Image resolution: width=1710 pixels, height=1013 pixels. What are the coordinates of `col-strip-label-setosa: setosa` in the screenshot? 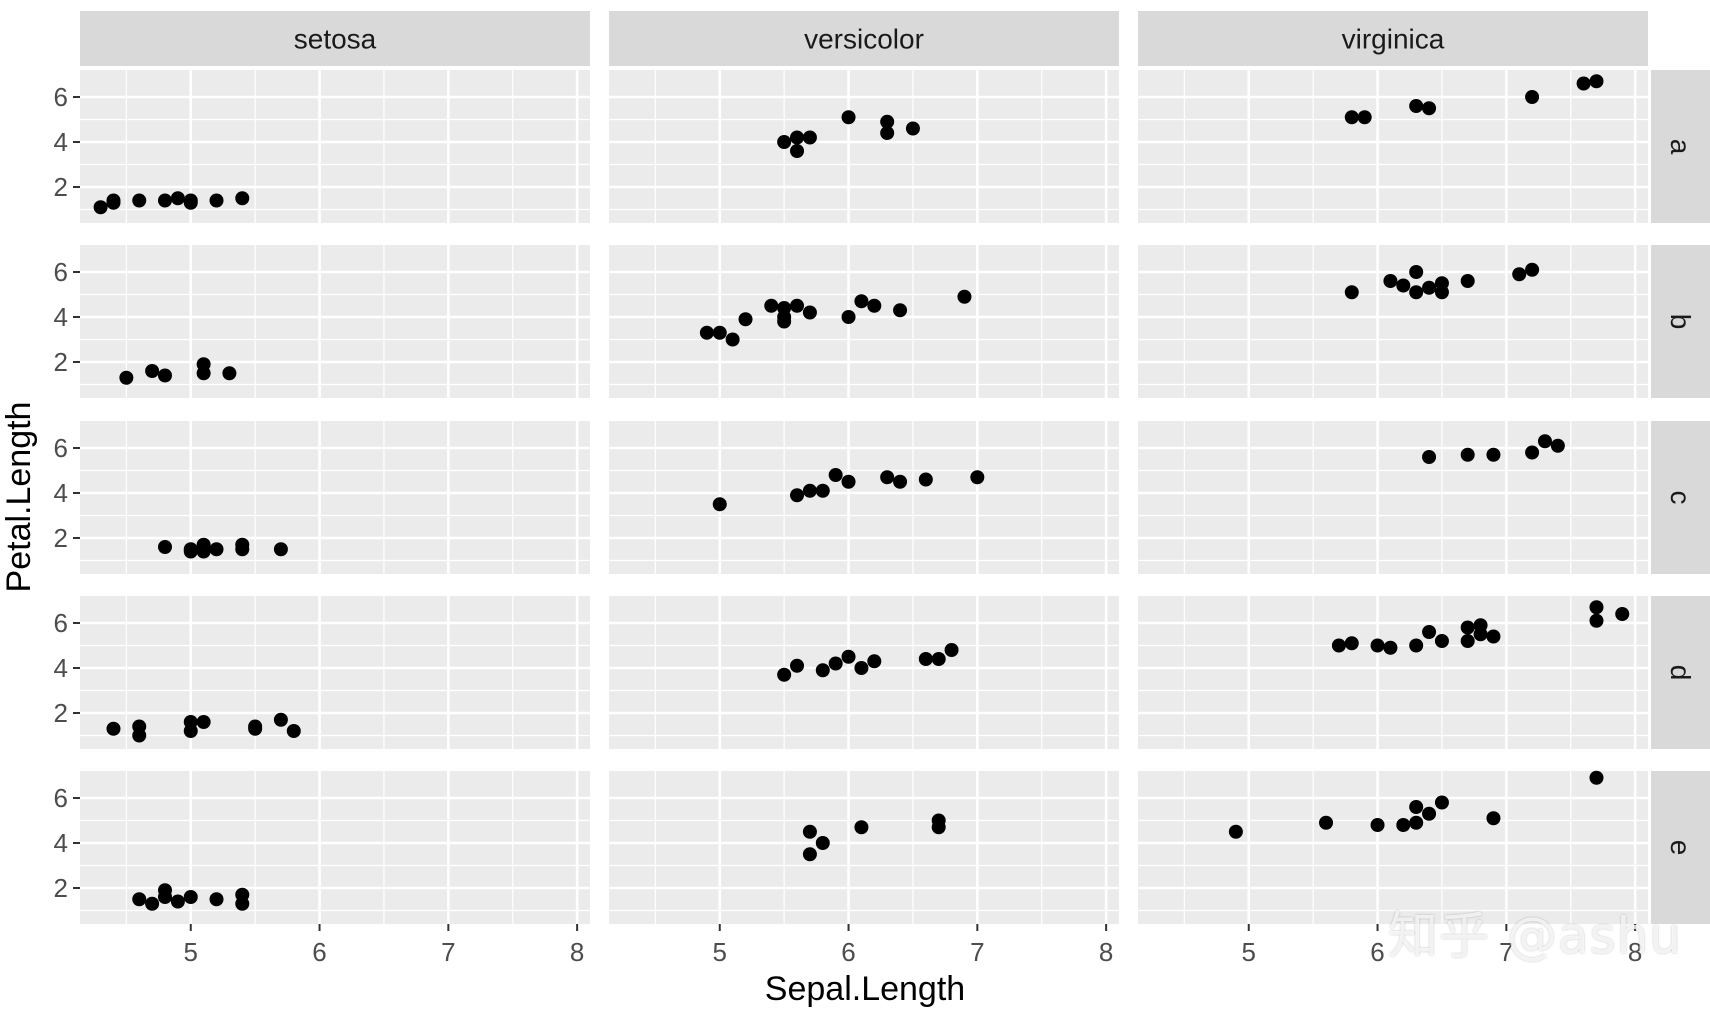 It's located at (335, 39).